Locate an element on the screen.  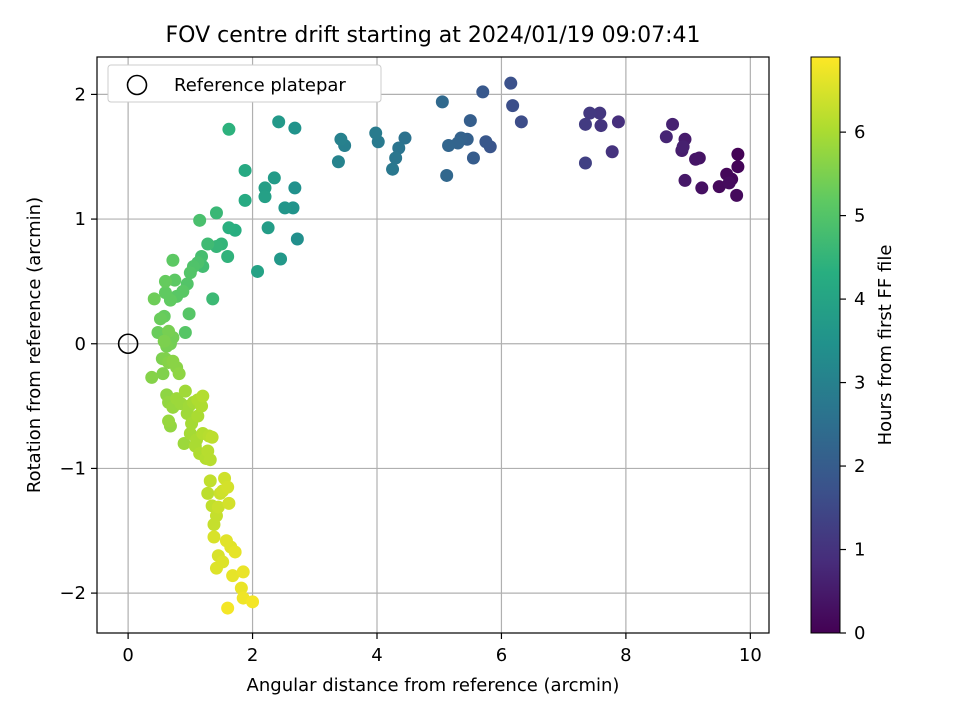
legend-label: Reference platepar is located at coordinates (260, 85).